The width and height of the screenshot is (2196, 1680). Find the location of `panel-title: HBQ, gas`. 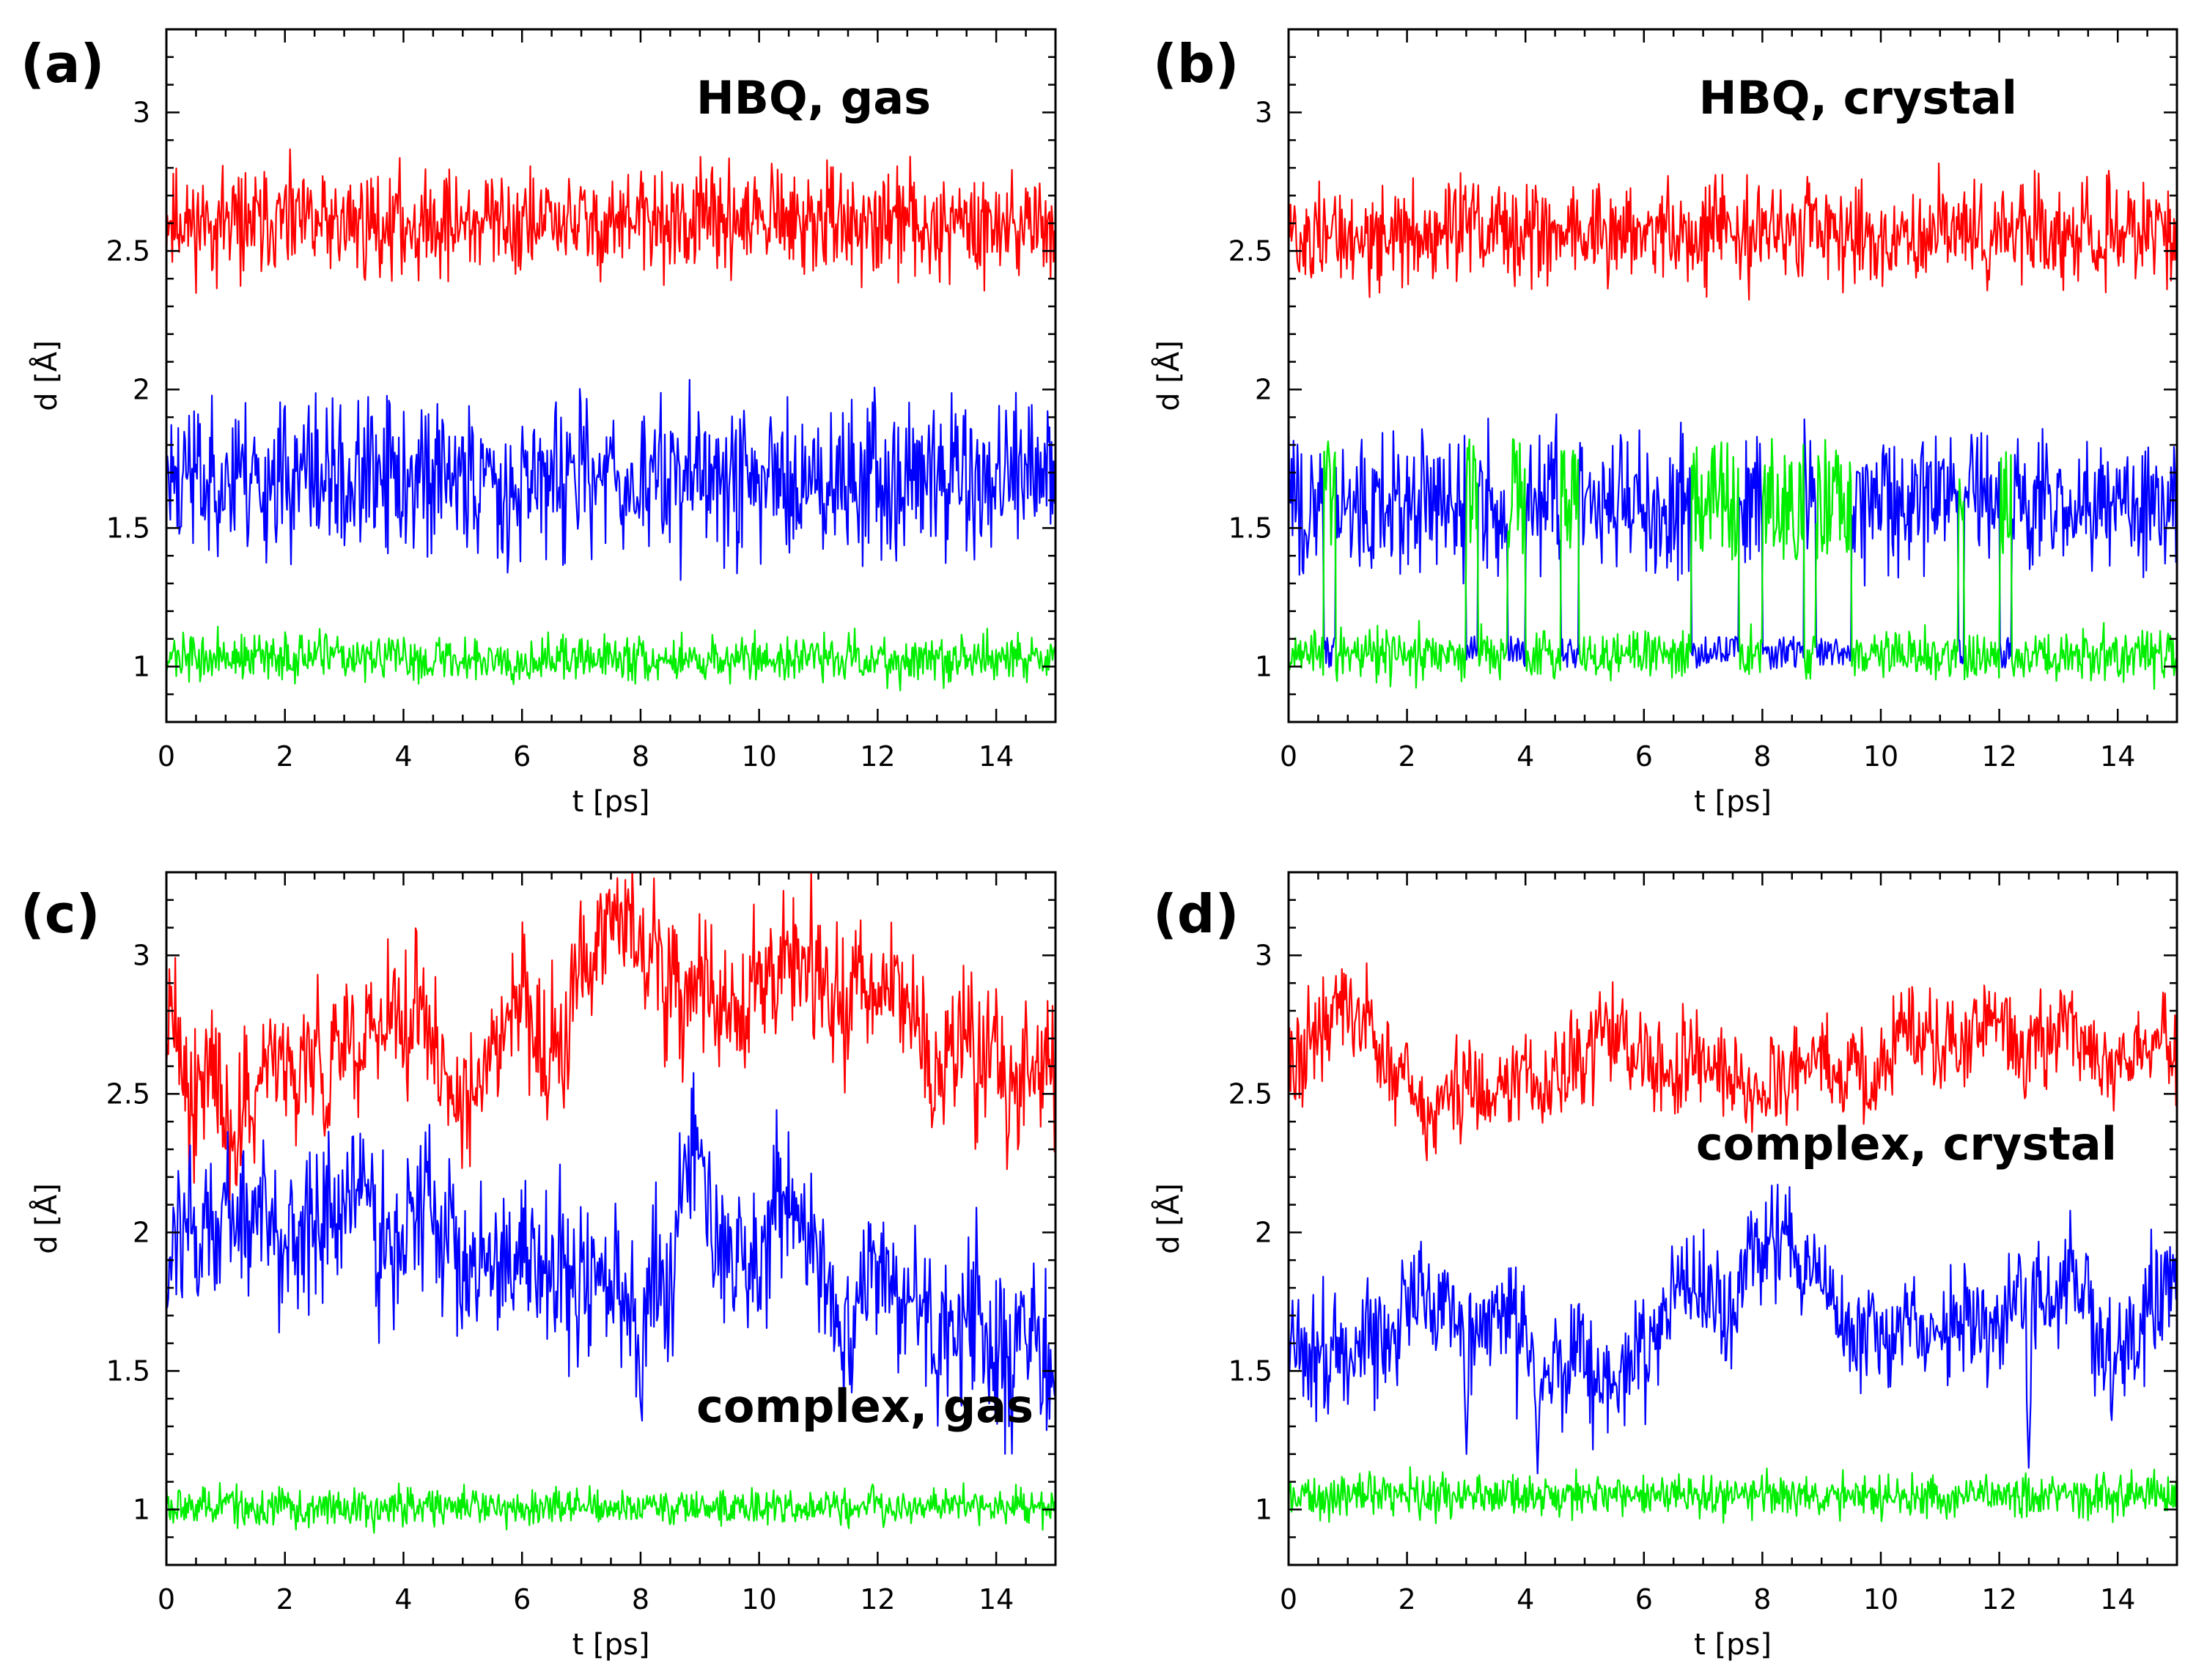

panel-title: HBQ, gas is located at coordinates (813, 98).